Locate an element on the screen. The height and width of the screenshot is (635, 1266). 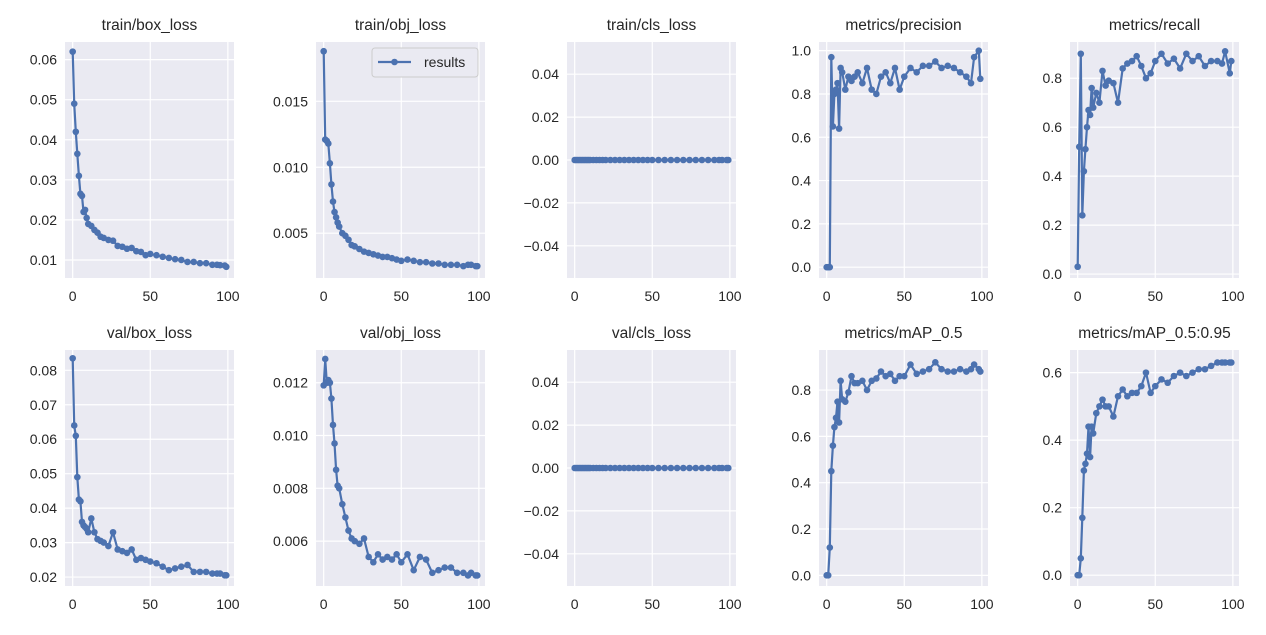
y-tick-label: 0.006 is located at coordinates (290, 541).